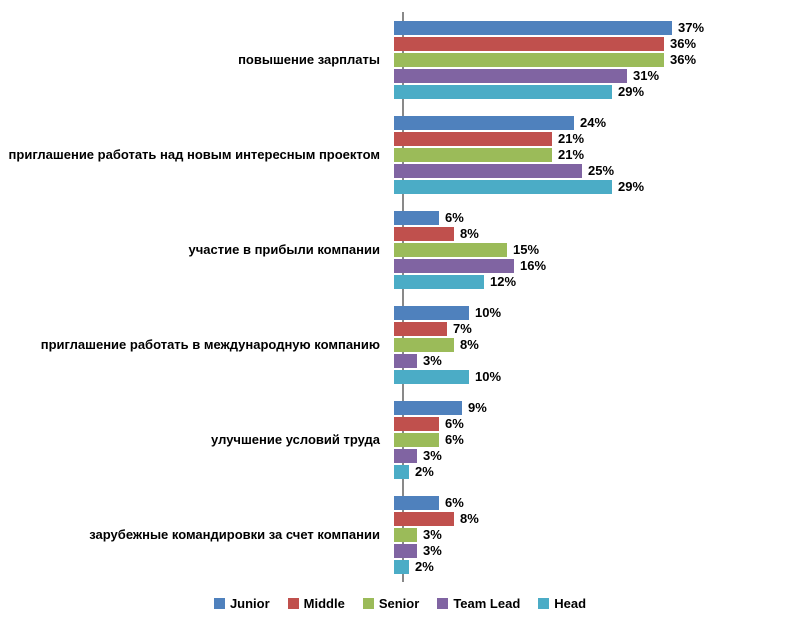 The image size is (800, 636). I want to click on bar-value-label: 25%, so click(601, 170).